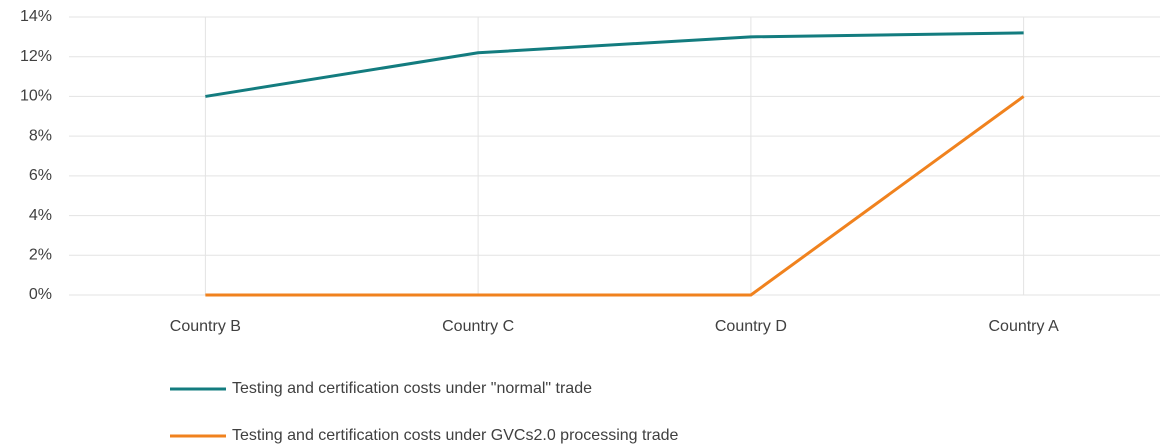  I want to click on y-tick-label: 2%, so click(40, 255).